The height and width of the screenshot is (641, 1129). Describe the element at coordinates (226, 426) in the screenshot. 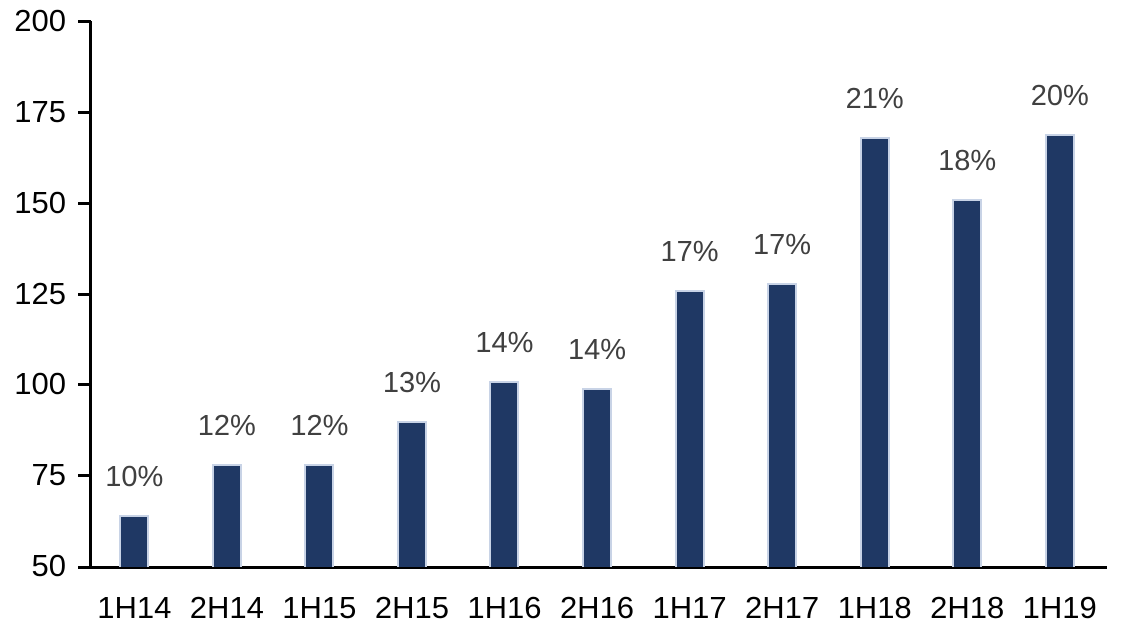

I see `bar-value-label-2h14: 12%` at that location.